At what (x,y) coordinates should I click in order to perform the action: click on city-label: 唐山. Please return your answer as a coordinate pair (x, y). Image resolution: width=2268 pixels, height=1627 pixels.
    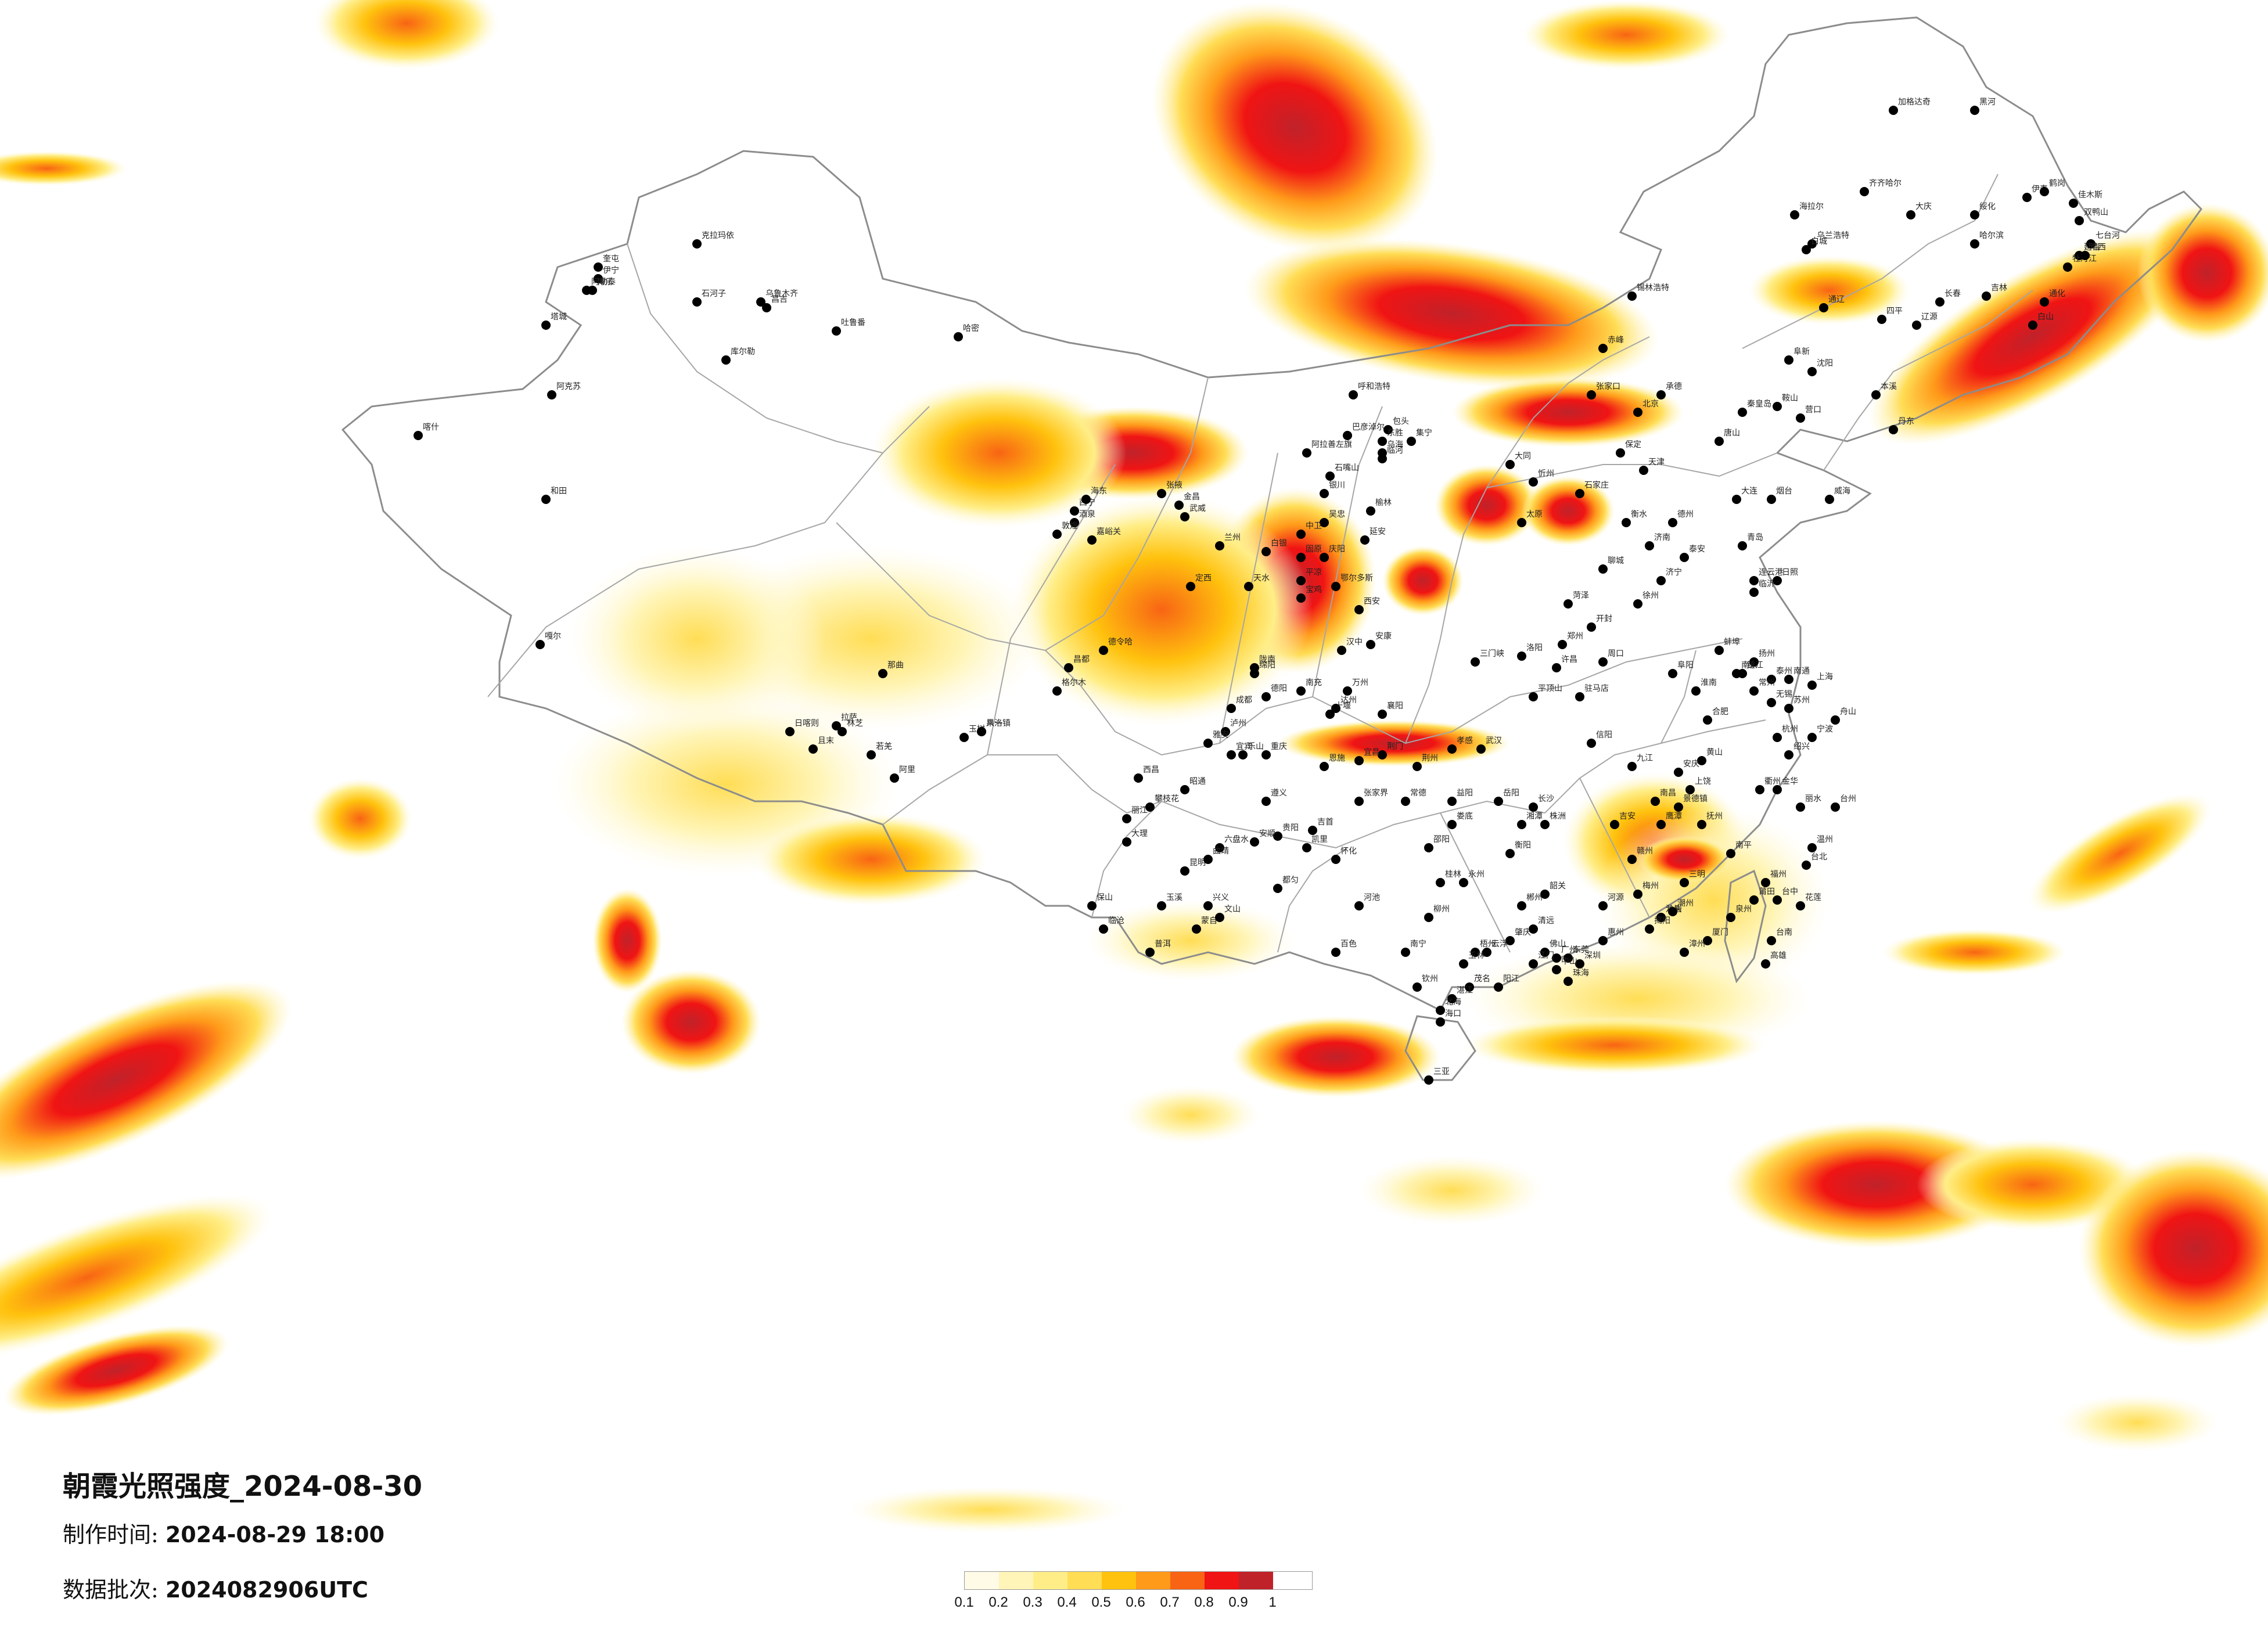
    Looking at the image, I should click on (1732, 433).